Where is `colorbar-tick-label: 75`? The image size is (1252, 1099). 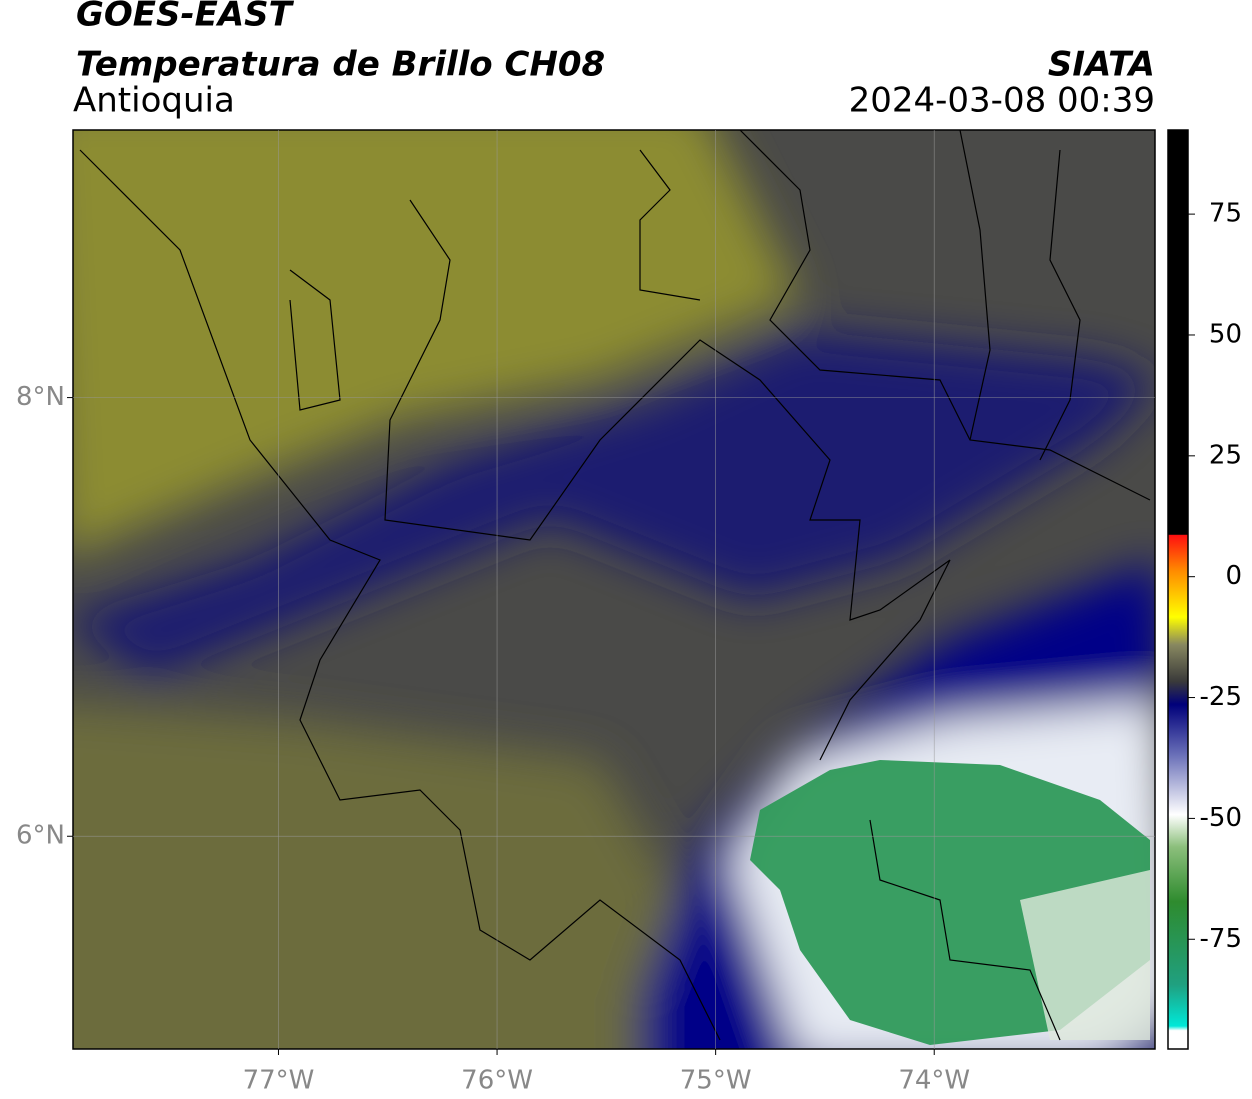 colorbar-tick-label: 75 is located at coordinates (1225, 214).